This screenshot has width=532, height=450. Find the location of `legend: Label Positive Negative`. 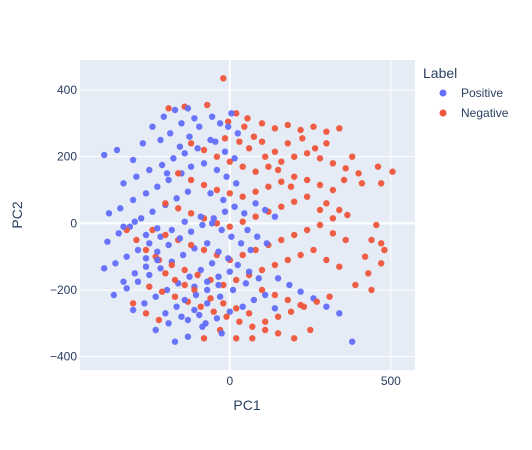

legend: Label Positive Negative is located at coordinates (466, 92).